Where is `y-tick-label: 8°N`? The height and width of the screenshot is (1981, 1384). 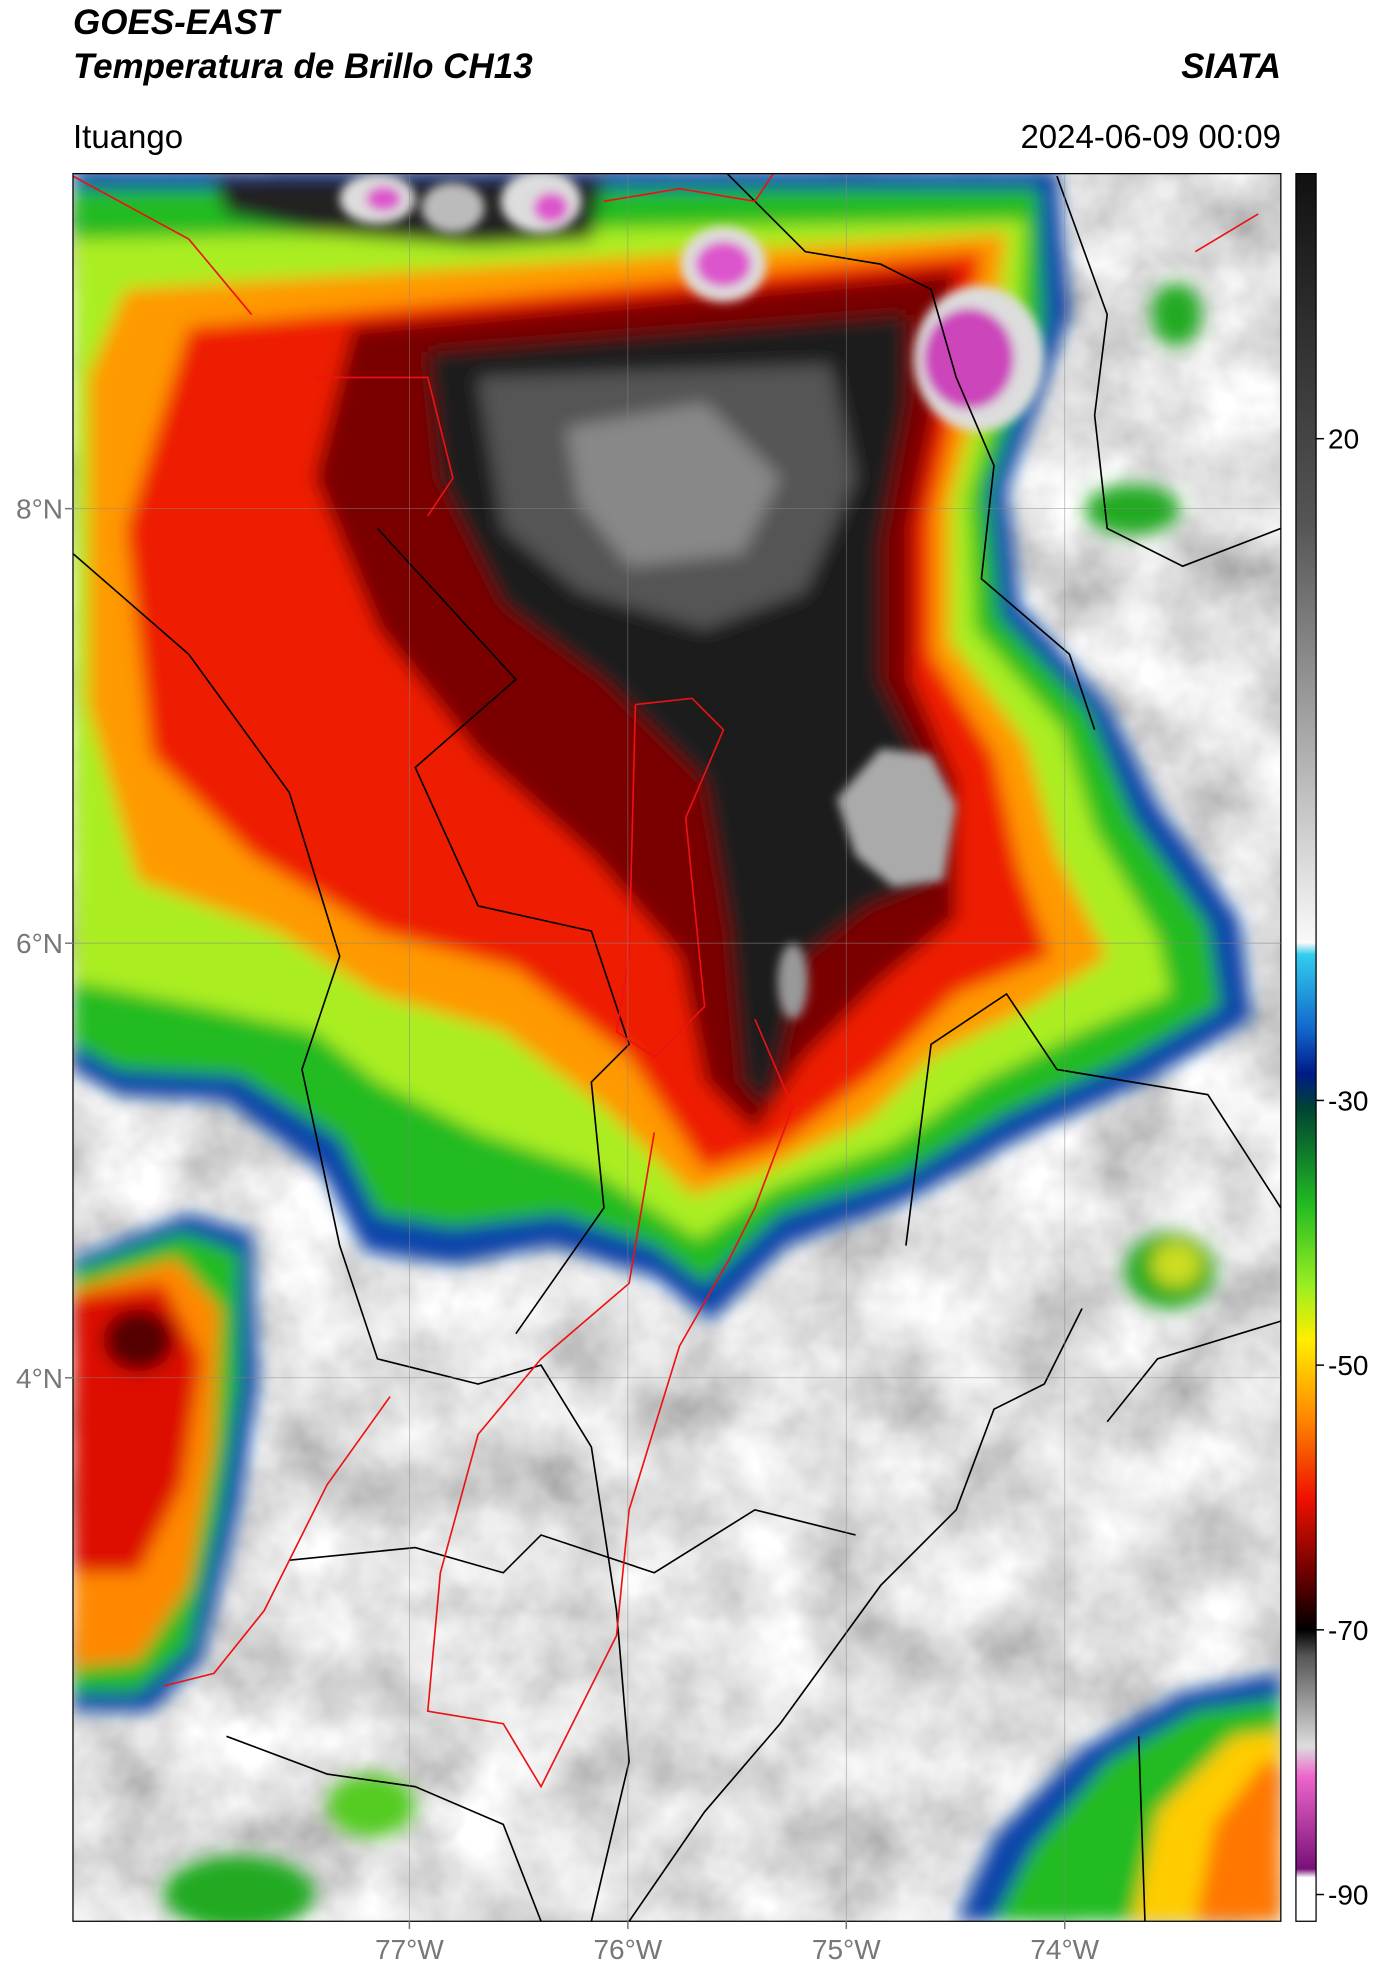
y-tick-label: 8°N is located at coordinates (39, 509).